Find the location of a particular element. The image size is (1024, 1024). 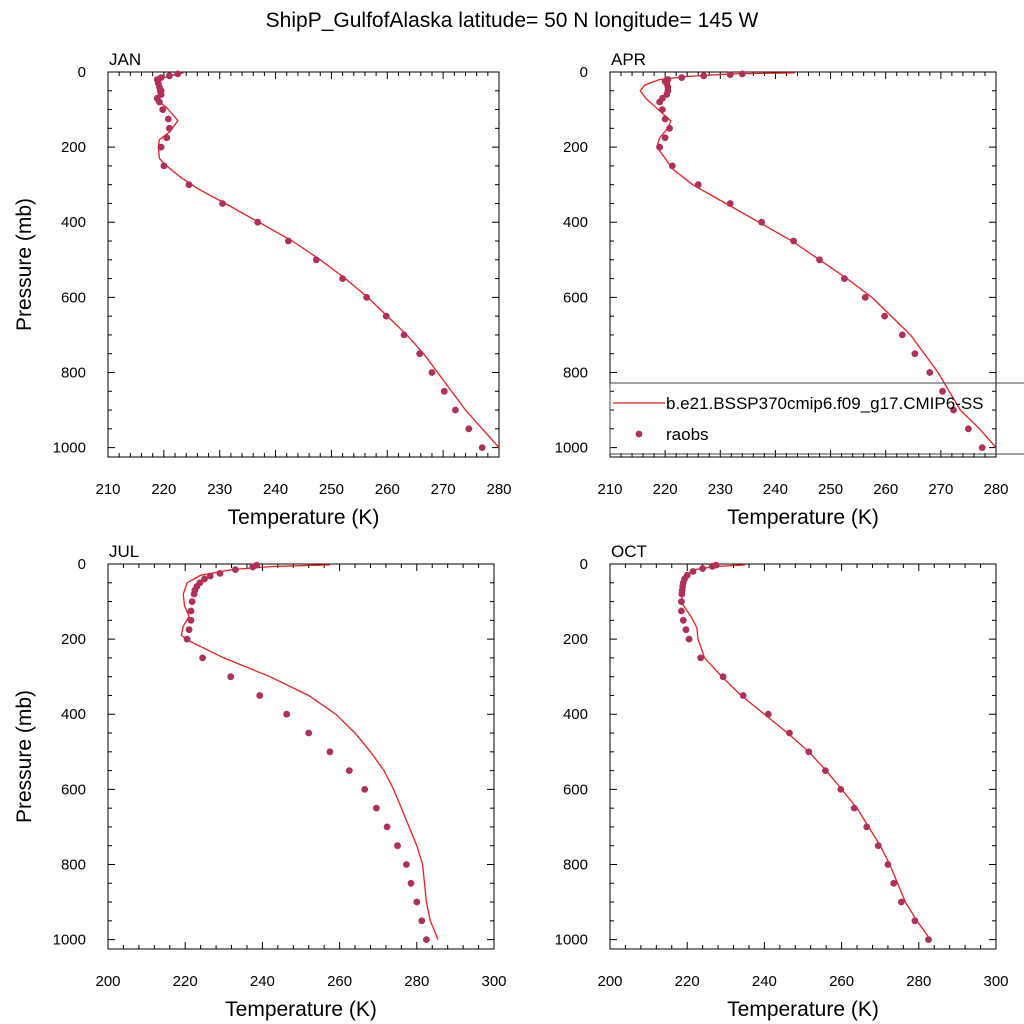

x-tick-label: 270 is located at coordinates (443, 489).